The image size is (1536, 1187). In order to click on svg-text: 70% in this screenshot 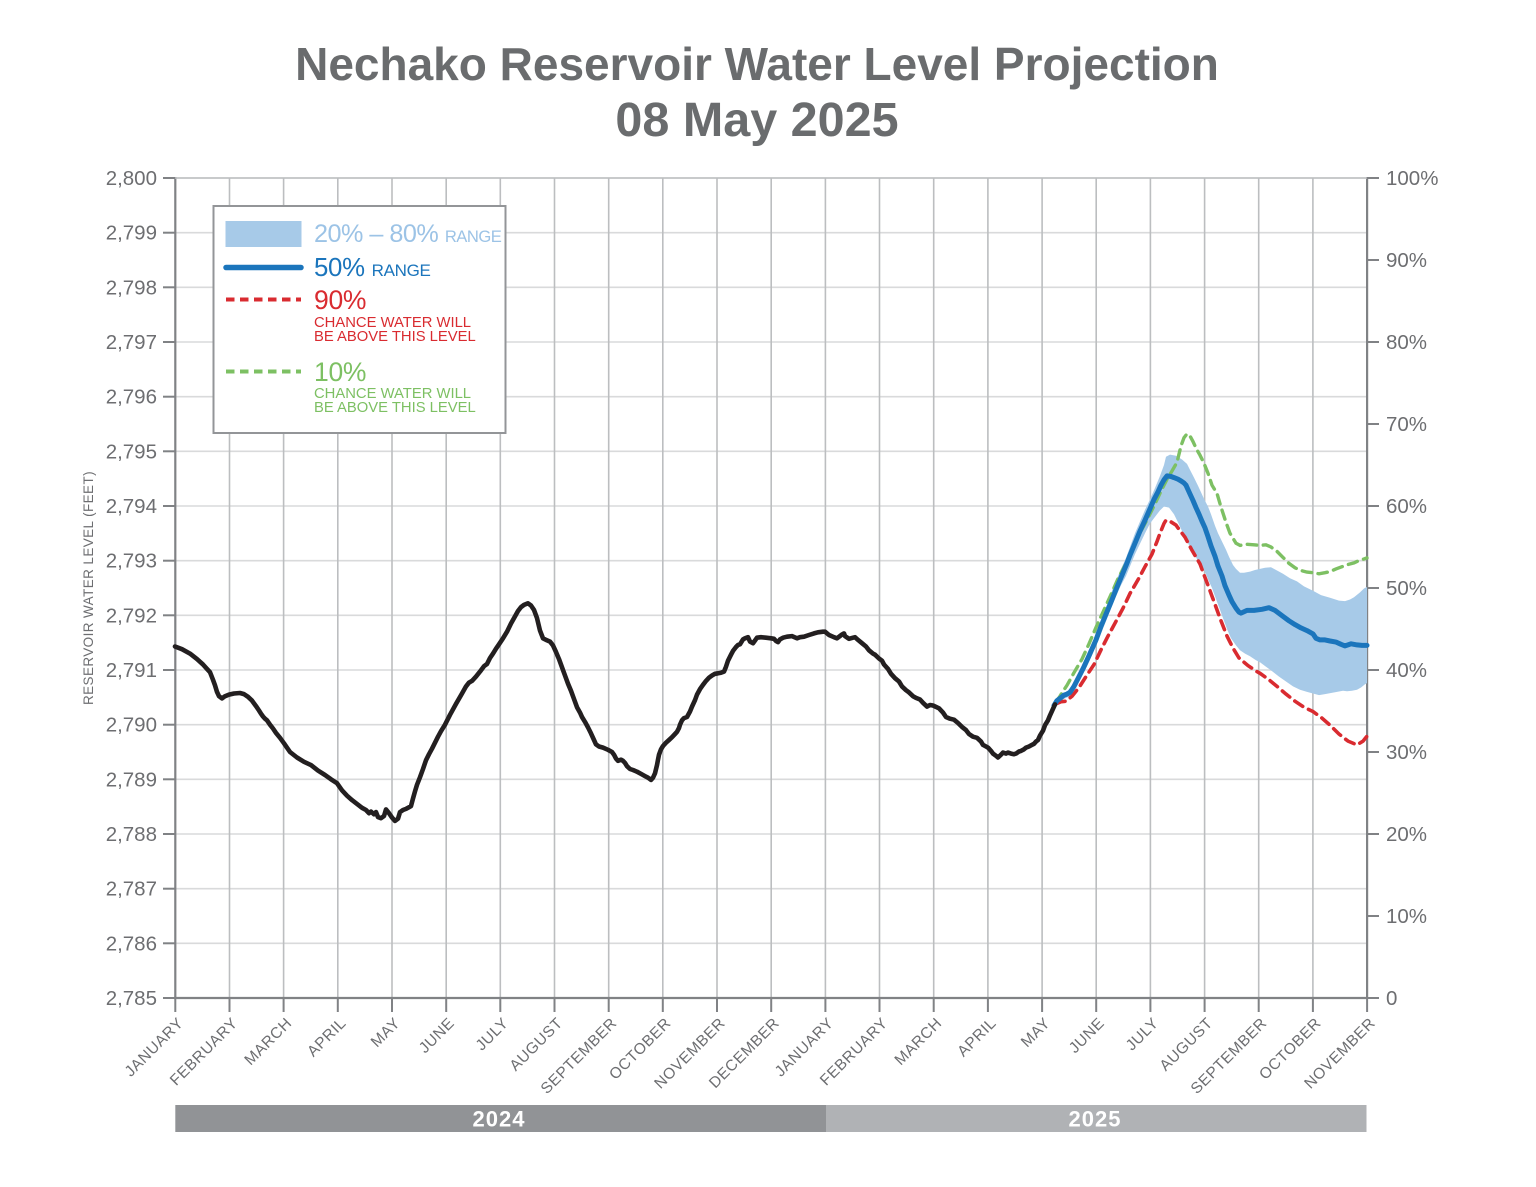, I will do `click(1406, 424)`.